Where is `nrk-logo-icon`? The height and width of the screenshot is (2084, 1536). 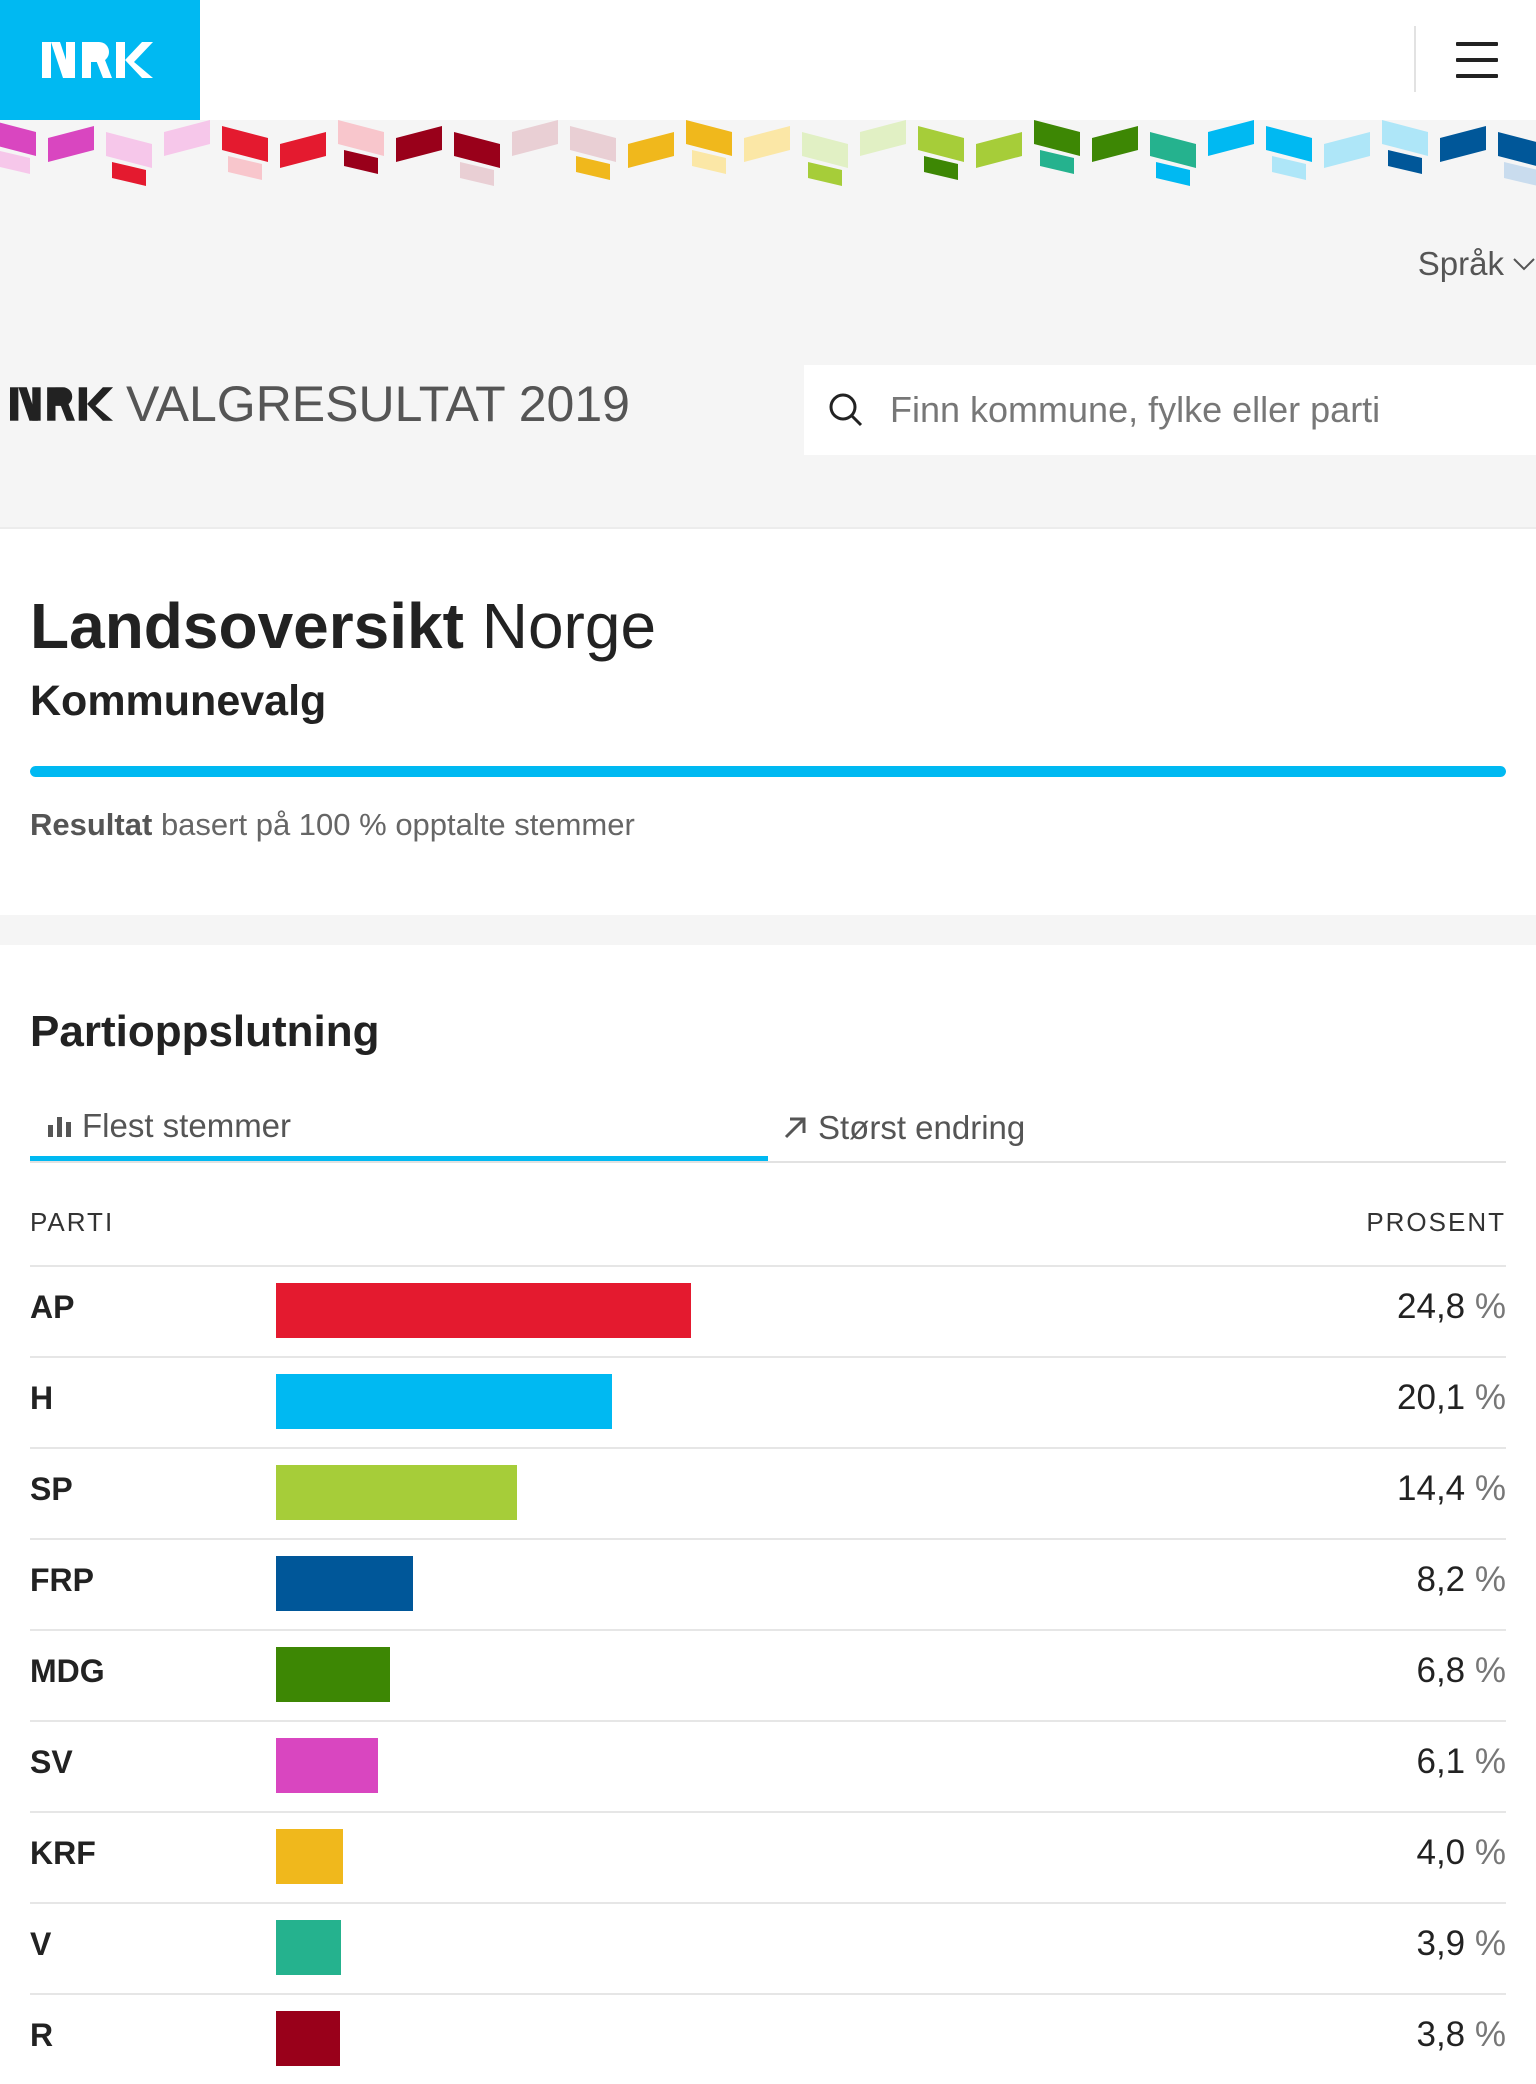 nrk-logo-icon is located at coordinates (97, 60).